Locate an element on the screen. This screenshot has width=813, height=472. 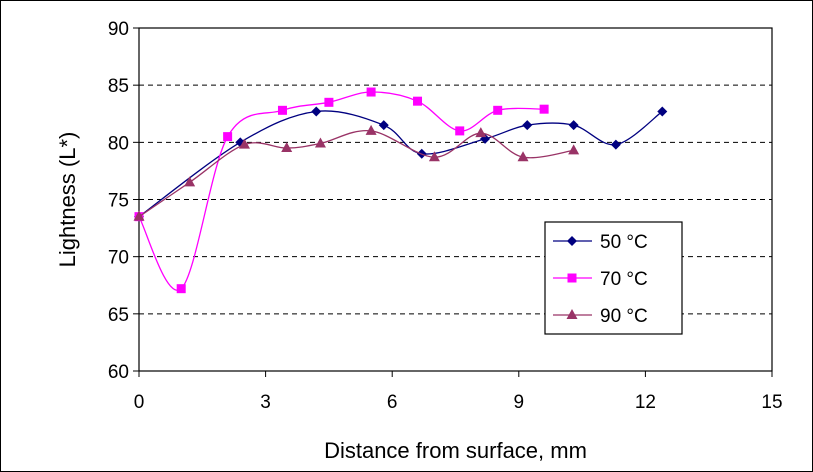
legend-entry: 50 °C is located at coordinates (600, 242).